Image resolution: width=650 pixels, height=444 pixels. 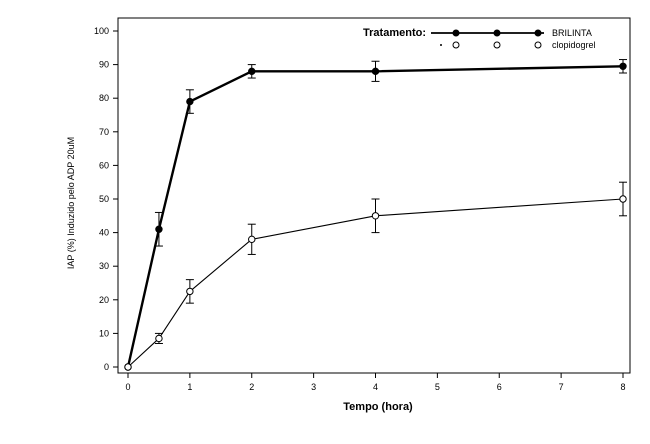 I want to click on y-tick-label: 60, so click(x=104, y=165).